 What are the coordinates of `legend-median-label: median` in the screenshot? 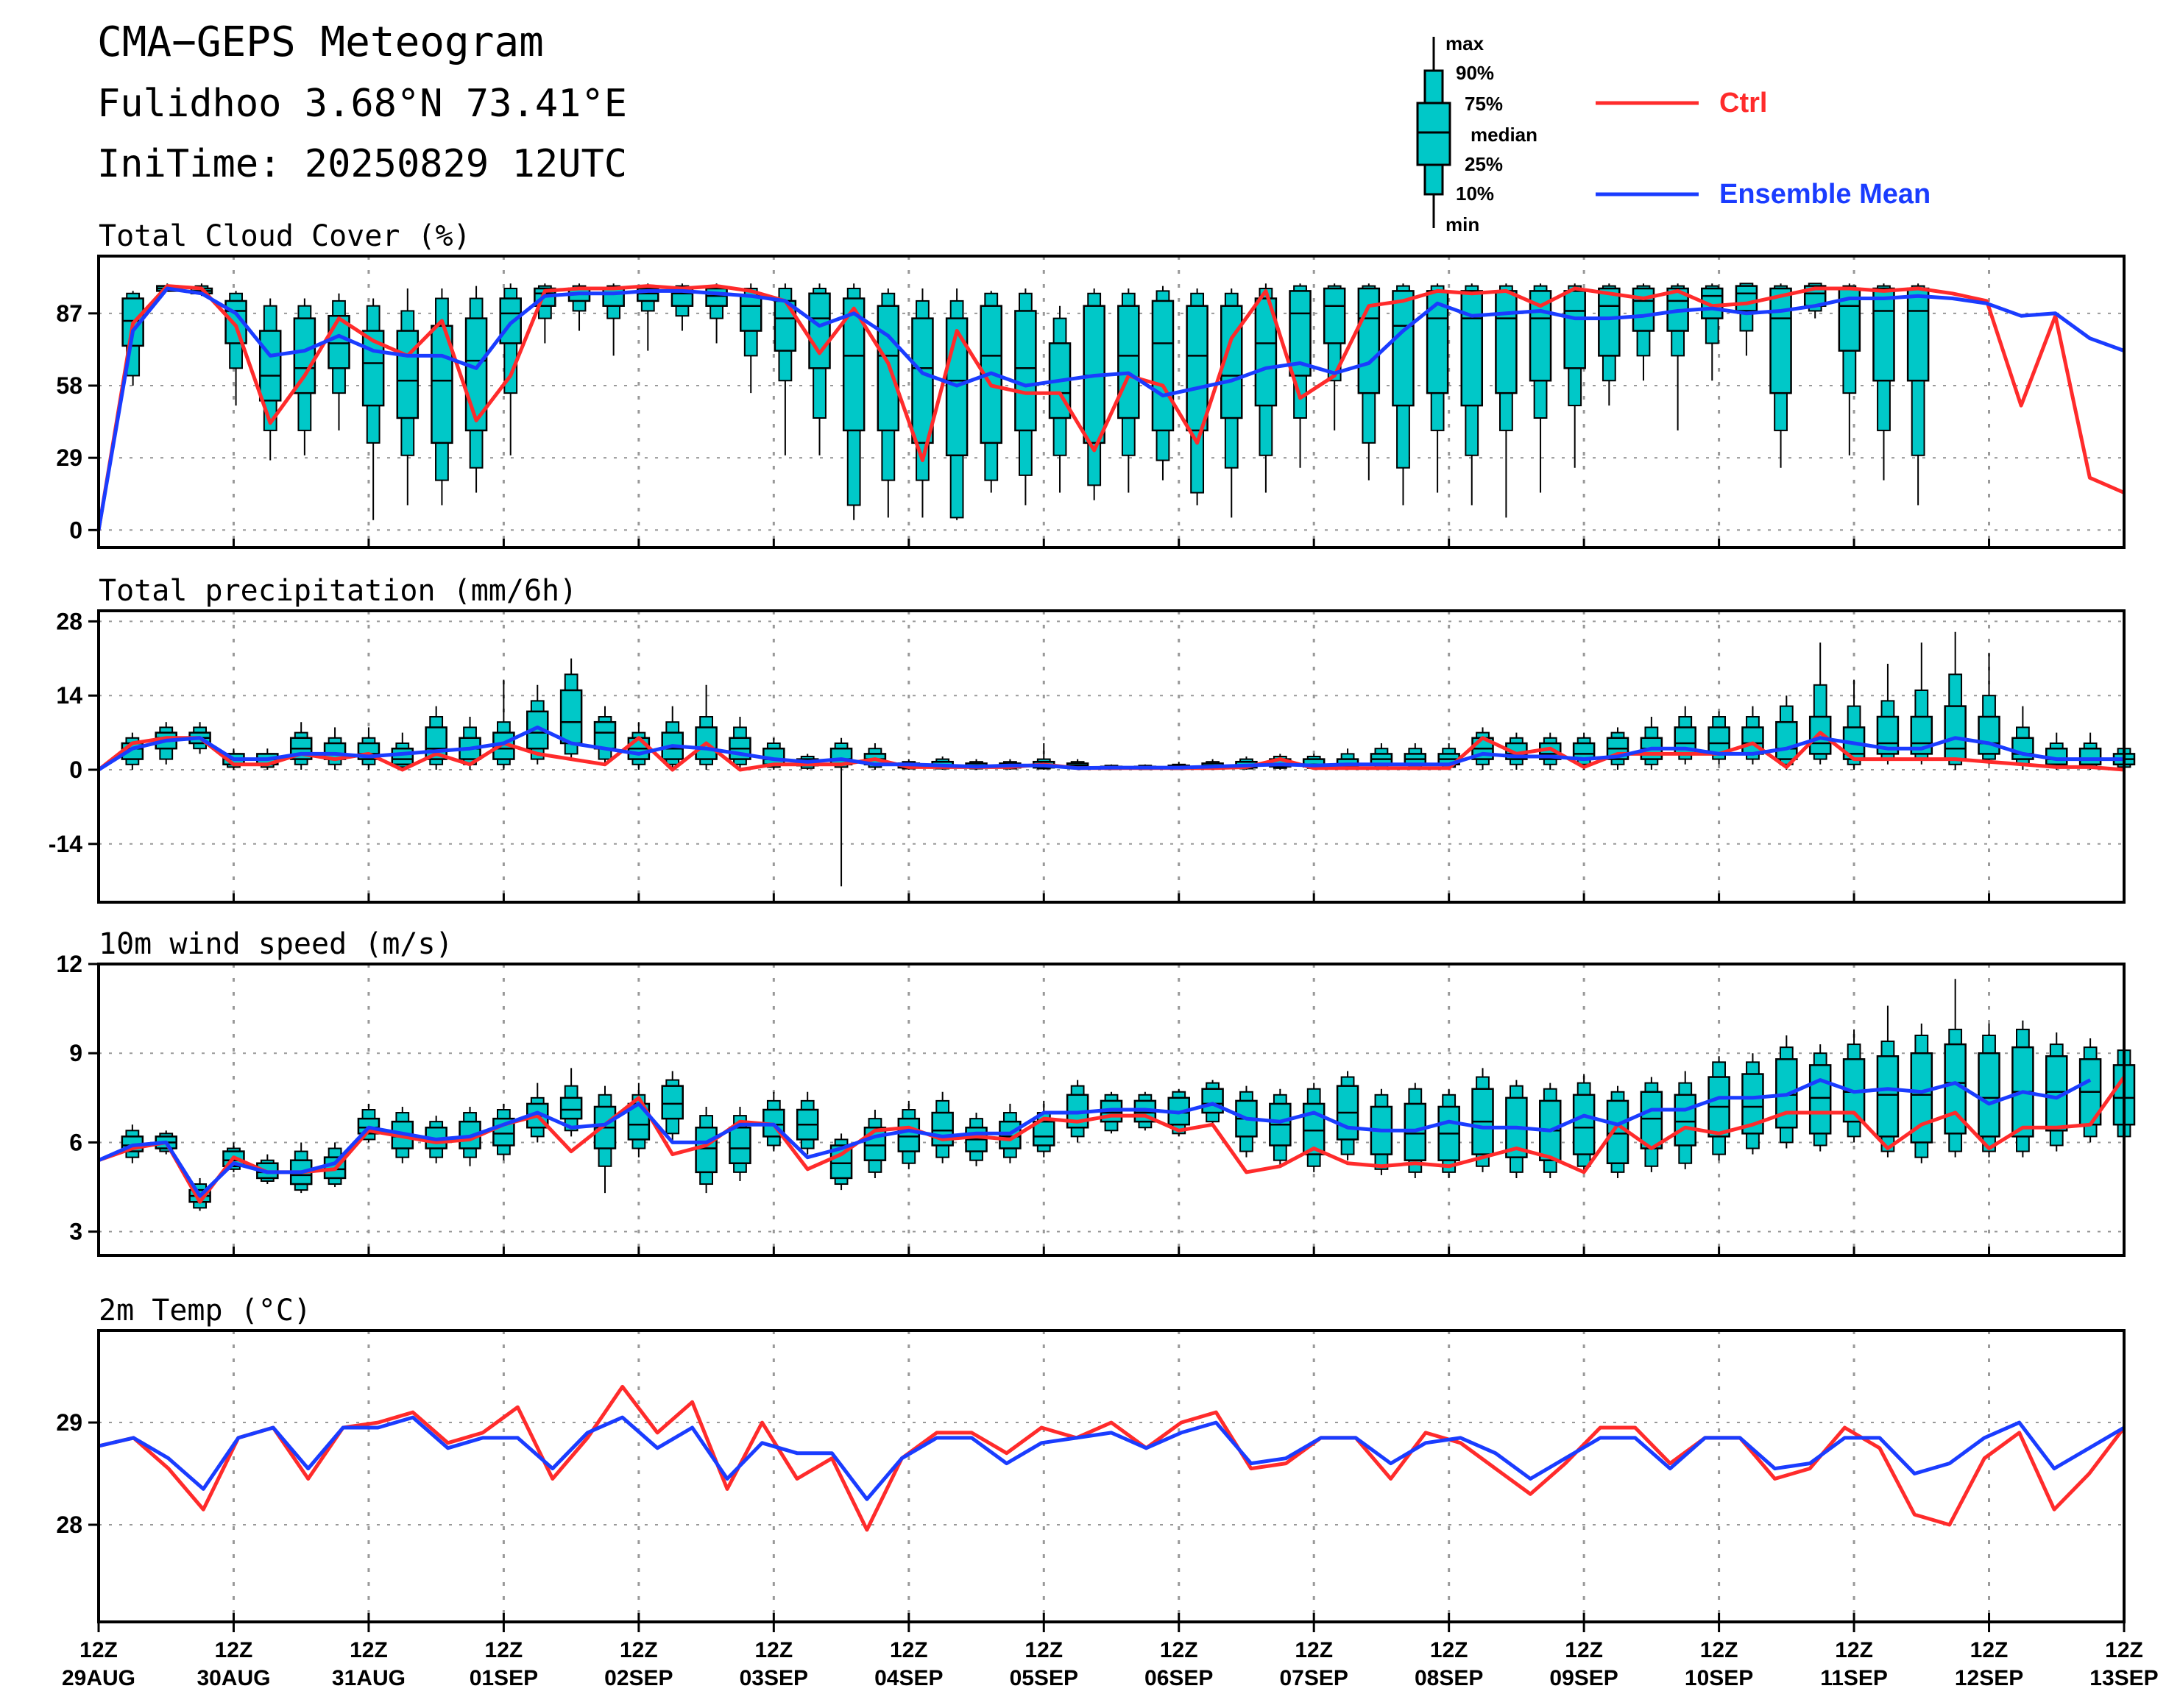 It's located at (1504, 135).